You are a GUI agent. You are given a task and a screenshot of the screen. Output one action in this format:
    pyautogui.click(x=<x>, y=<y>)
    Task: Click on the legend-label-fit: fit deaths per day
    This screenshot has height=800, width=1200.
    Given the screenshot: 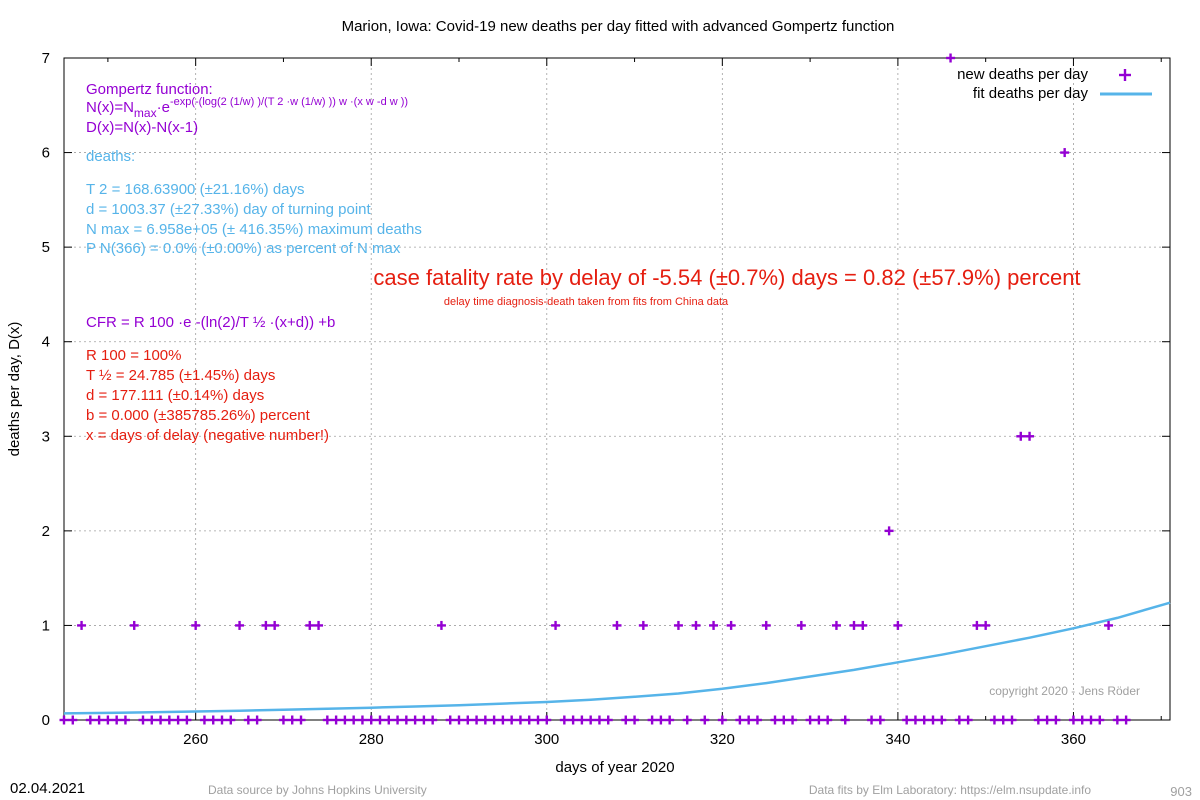 What is the action you would take?
    pyautogui.click(x=1031, y=93)
    